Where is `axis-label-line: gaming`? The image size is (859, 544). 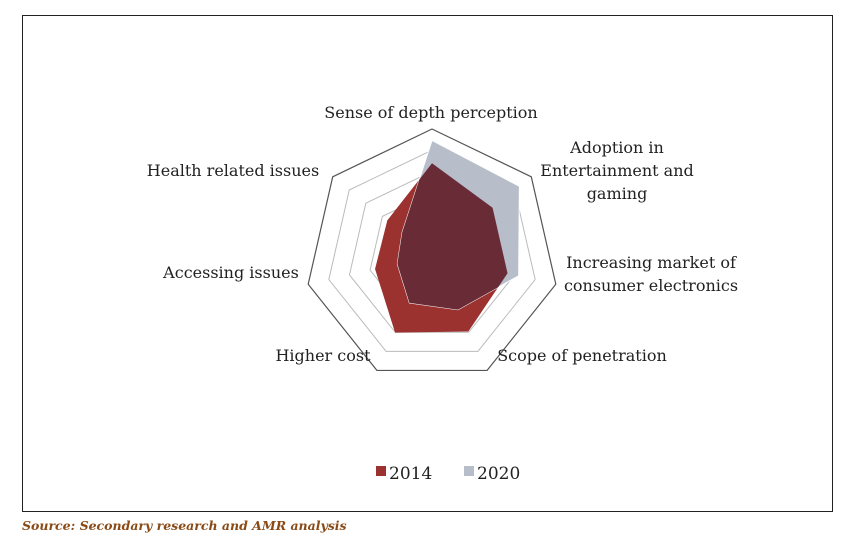 axis-label-line: gaming is located at coordinates (617, 193).